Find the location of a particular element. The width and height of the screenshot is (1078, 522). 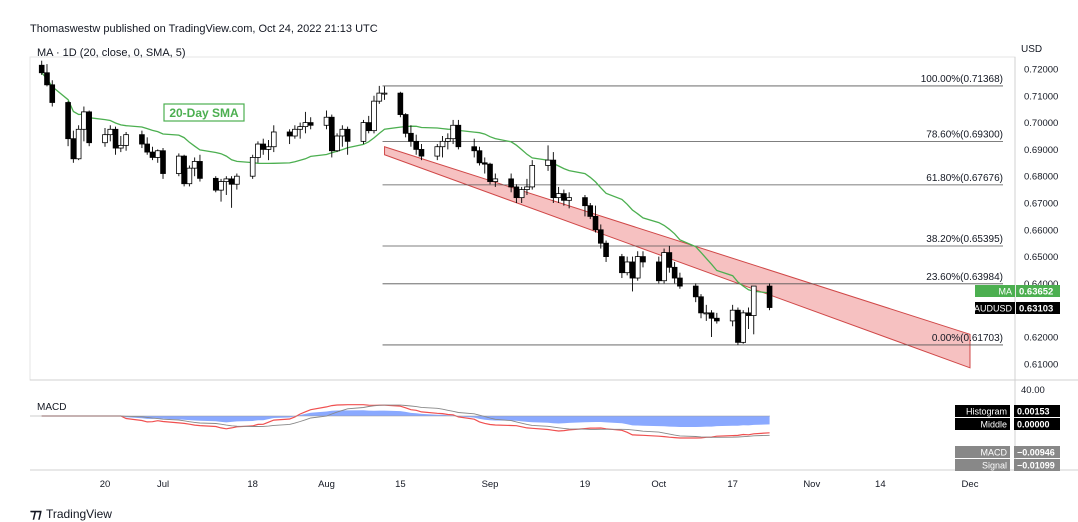

x-tick-label: 20 is located at coordinates (105, 484).